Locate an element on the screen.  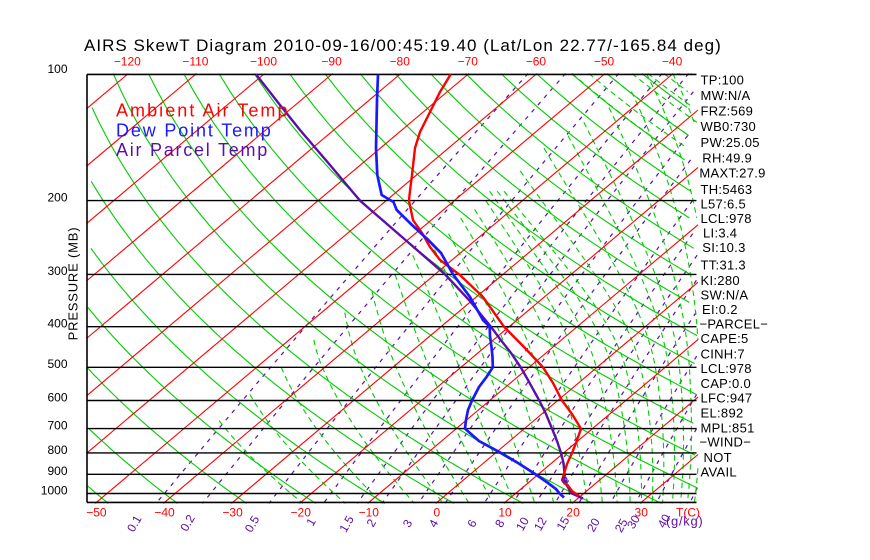
svg-text: −30 is located at coordinates (232, 513).